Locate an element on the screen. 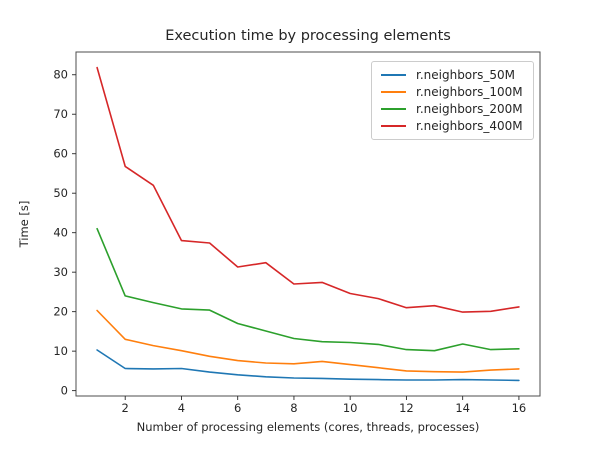 This screenshot has width=600, height=450. x-tick-label: 14 is located at coordinates (462, 408).